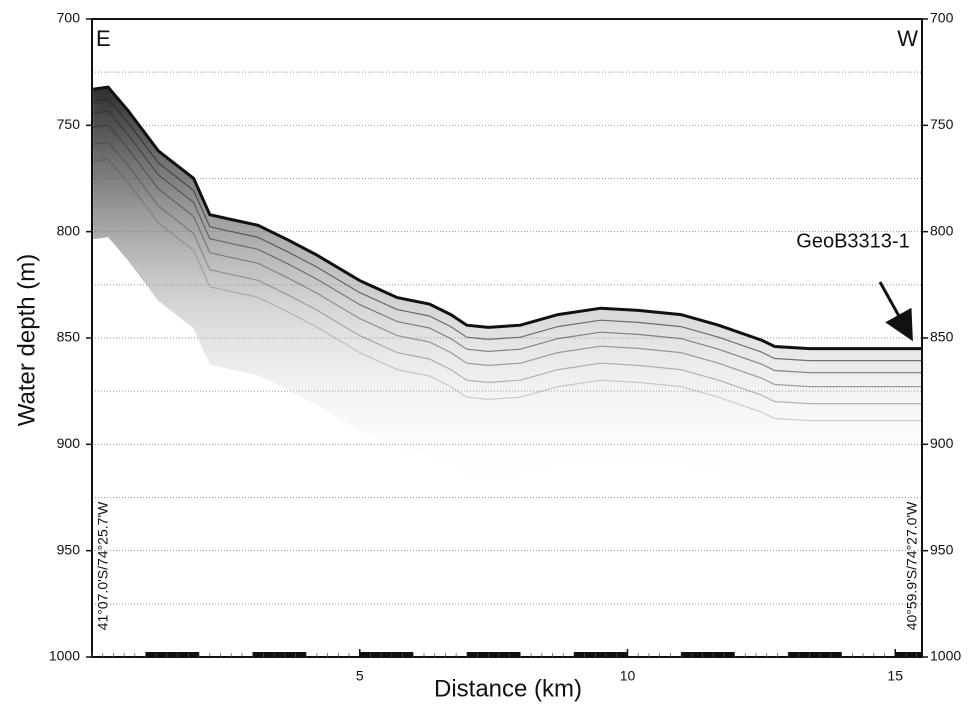 The height and width of the screenshot is (709, 969). What do you see at coordinates (26, 340) in the screenshot?
I see `y-axis-label: Water depth (m)` at bounding box center [26, 340].